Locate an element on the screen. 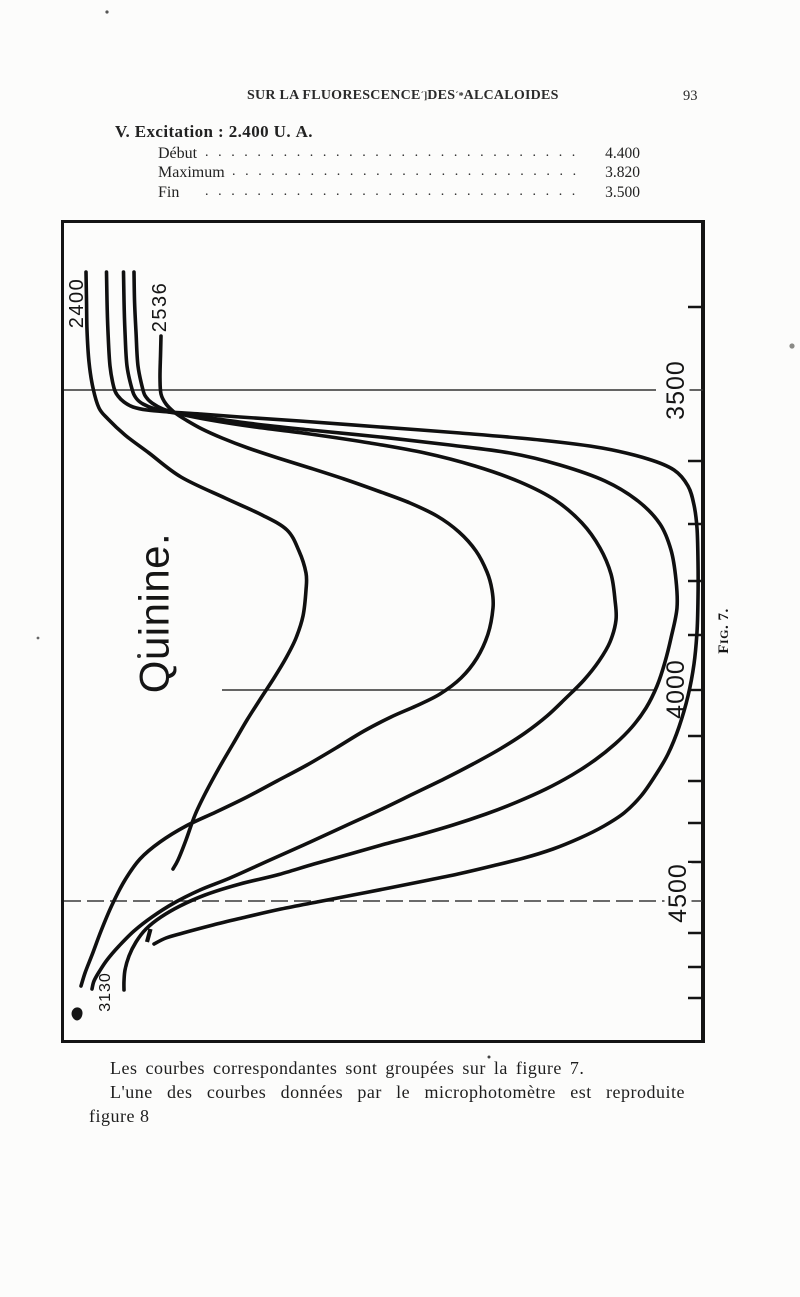 The width and height of the screenshot is (800, 1297). svg-text: 3130 is located at coordinates (105, 992).